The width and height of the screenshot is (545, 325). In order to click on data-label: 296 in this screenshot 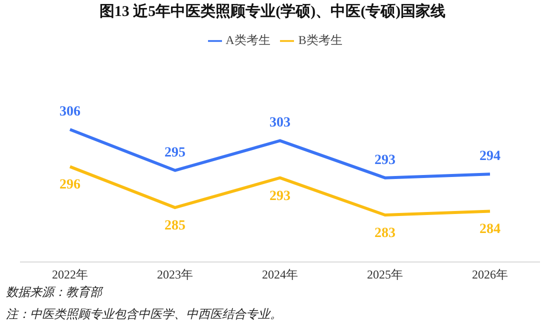, I will do `click(70, 185)`.